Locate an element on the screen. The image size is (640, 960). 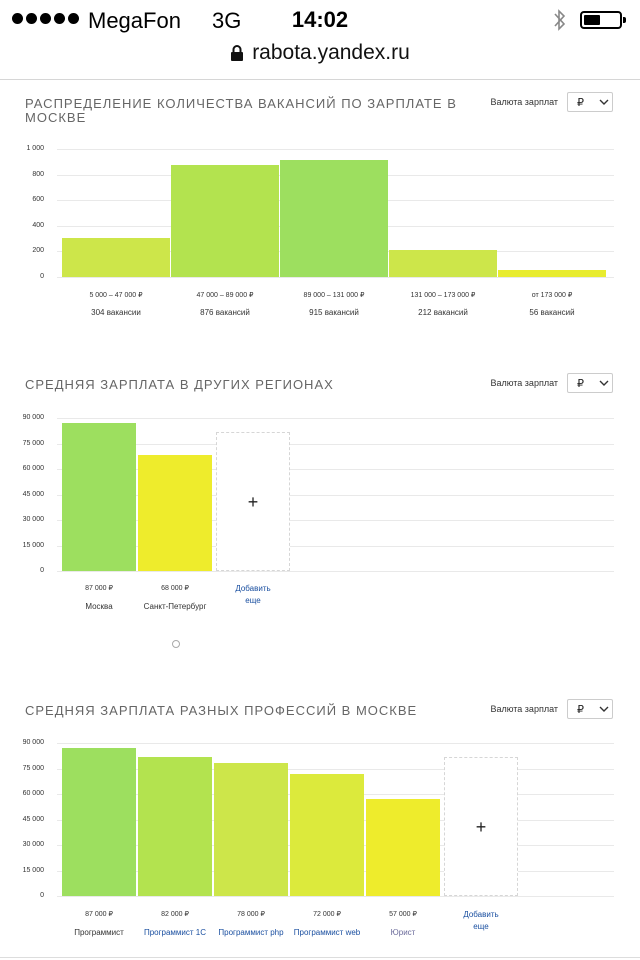
salary-range-label: от 173 000 ₽ is located at coordinates (552, 295).